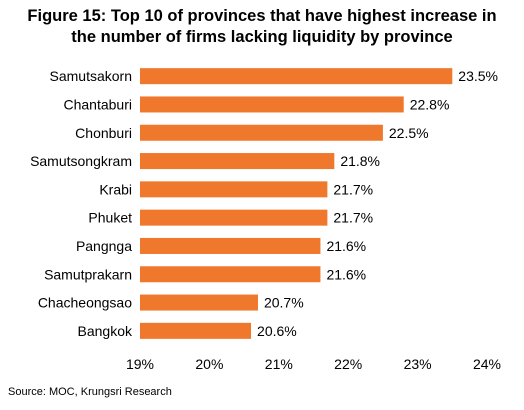 Image resolution: width=524 pixels, height=410 pixels. What do you see at coordinates (110, 218) in the screenshot?
I see `category-label: Phuket` at bounding box center [110, 218].